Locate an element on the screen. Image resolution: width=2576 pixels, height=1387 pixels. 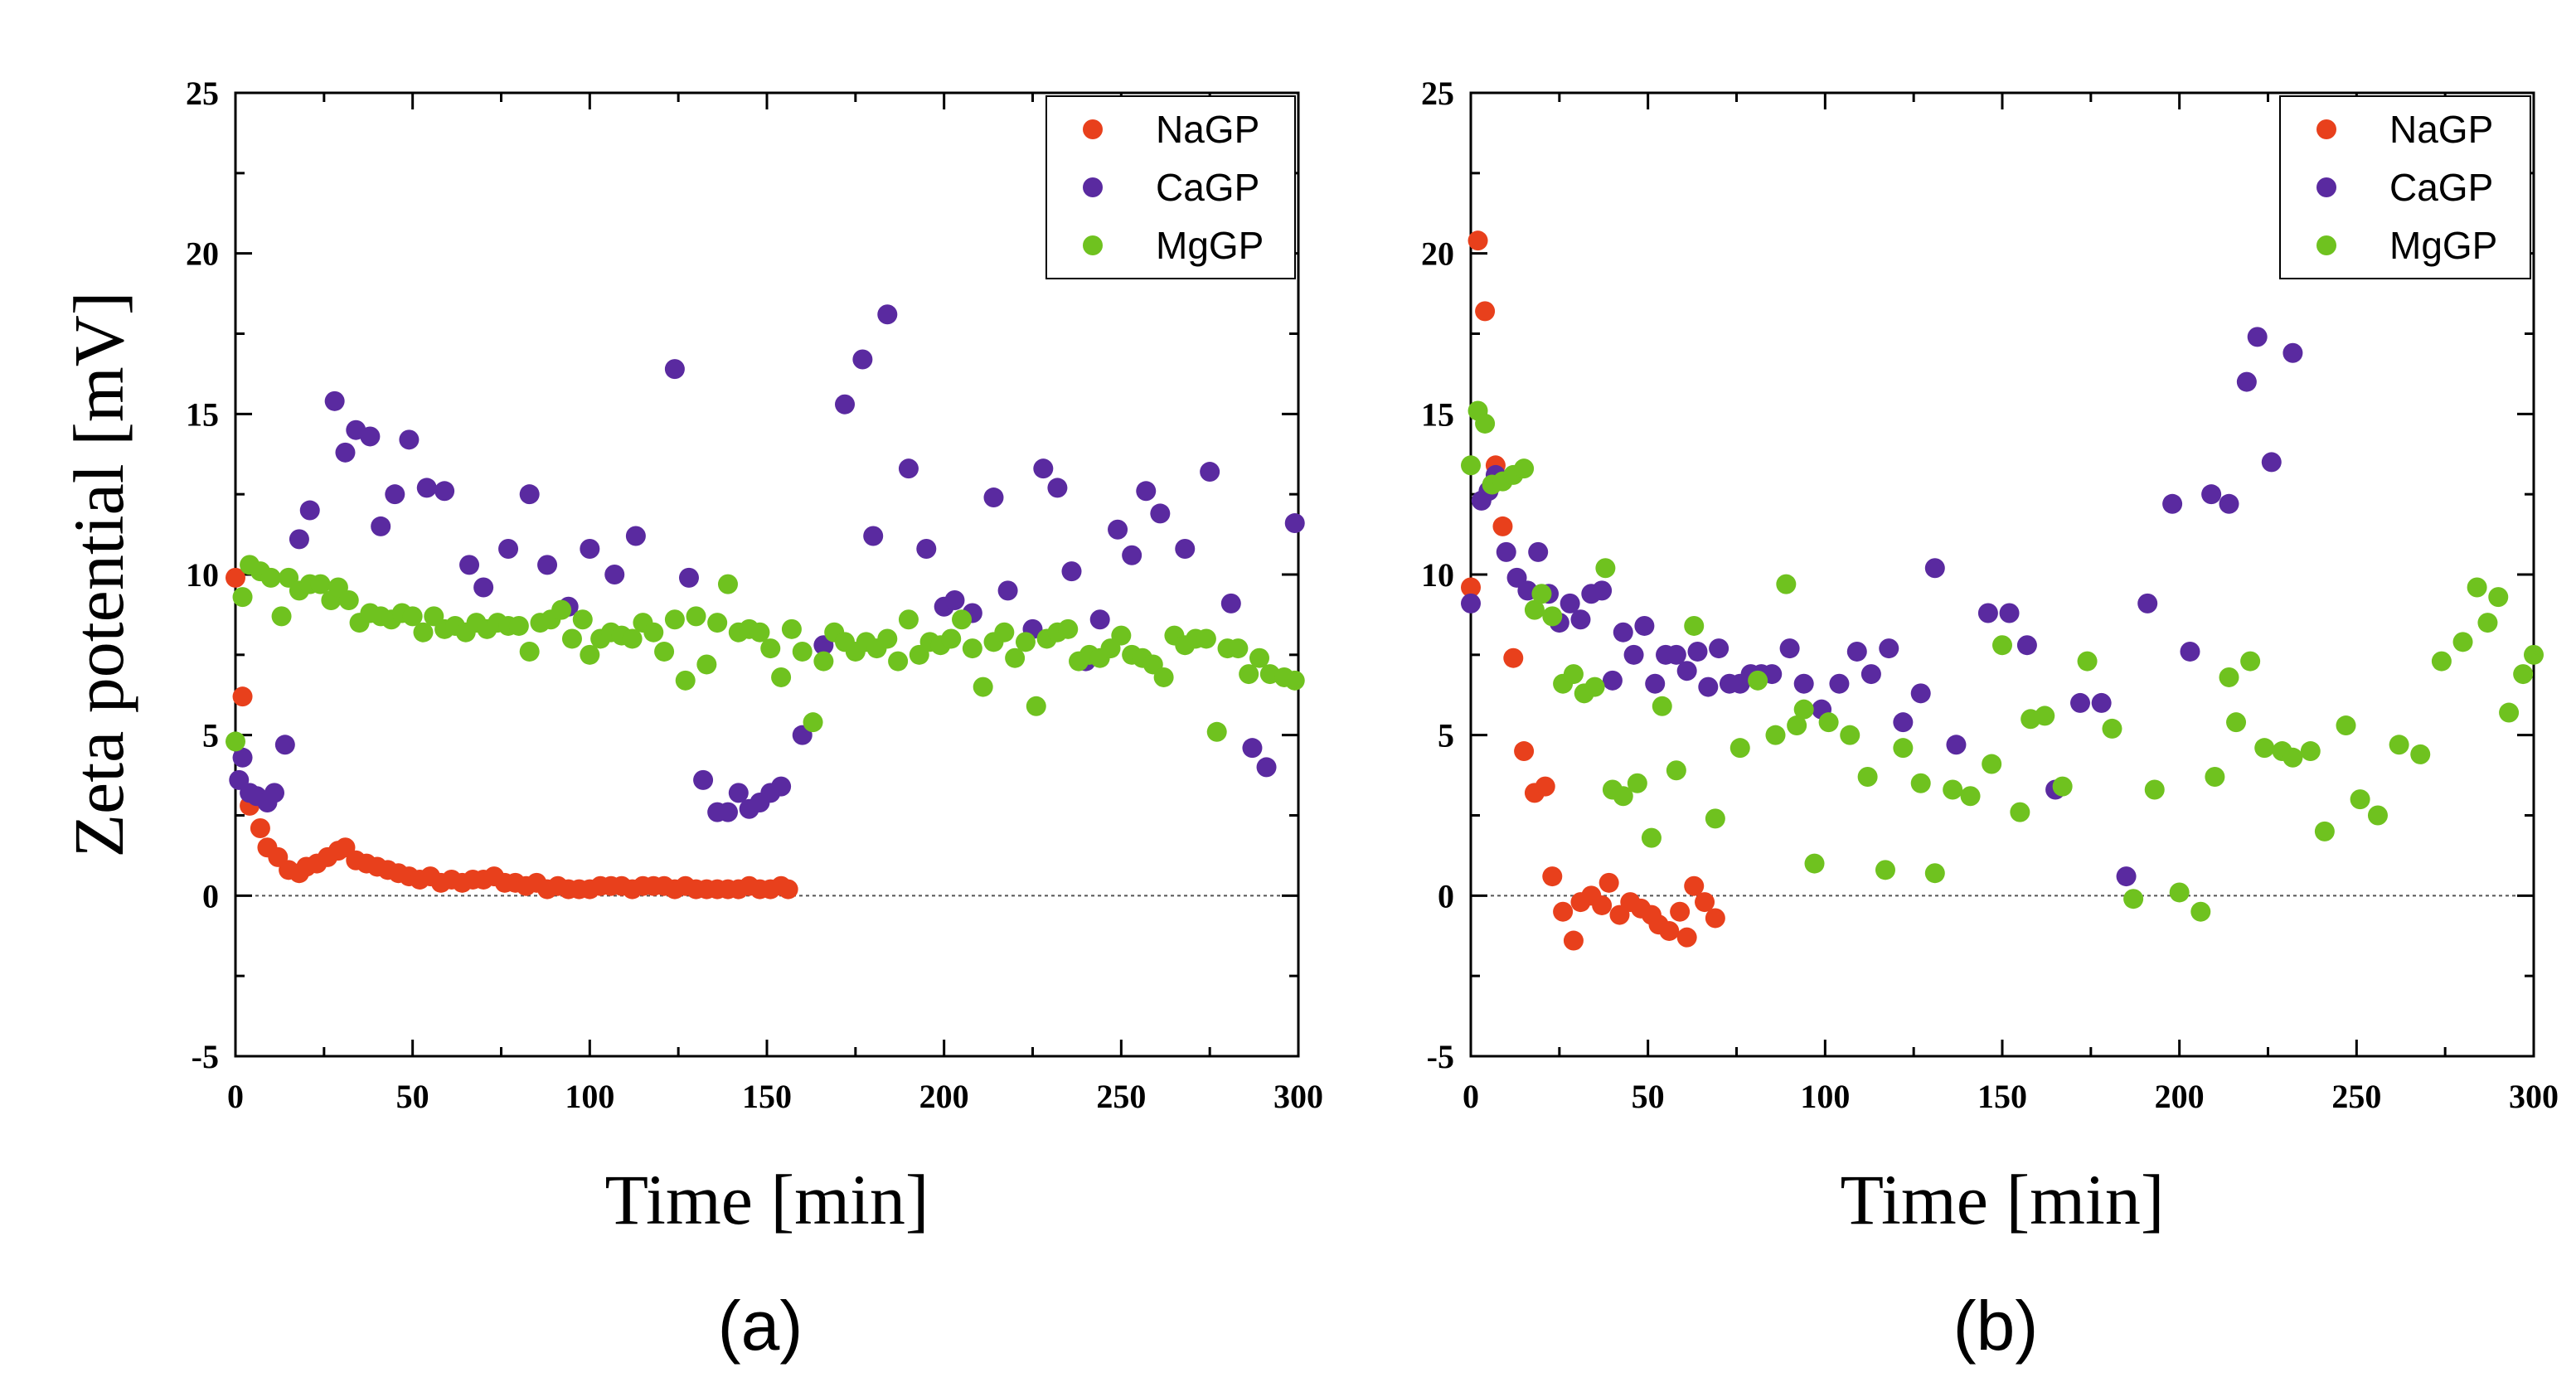
y-tick-labels: -5 0 5 10 15 20 25 is located at coordinates (1437, 575).